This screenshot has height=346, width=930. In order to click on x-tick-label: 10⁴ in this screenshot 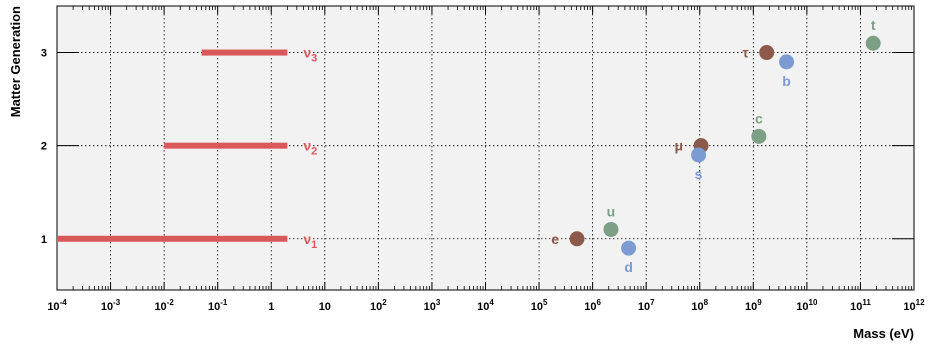, I will do `click(485, 305)`.